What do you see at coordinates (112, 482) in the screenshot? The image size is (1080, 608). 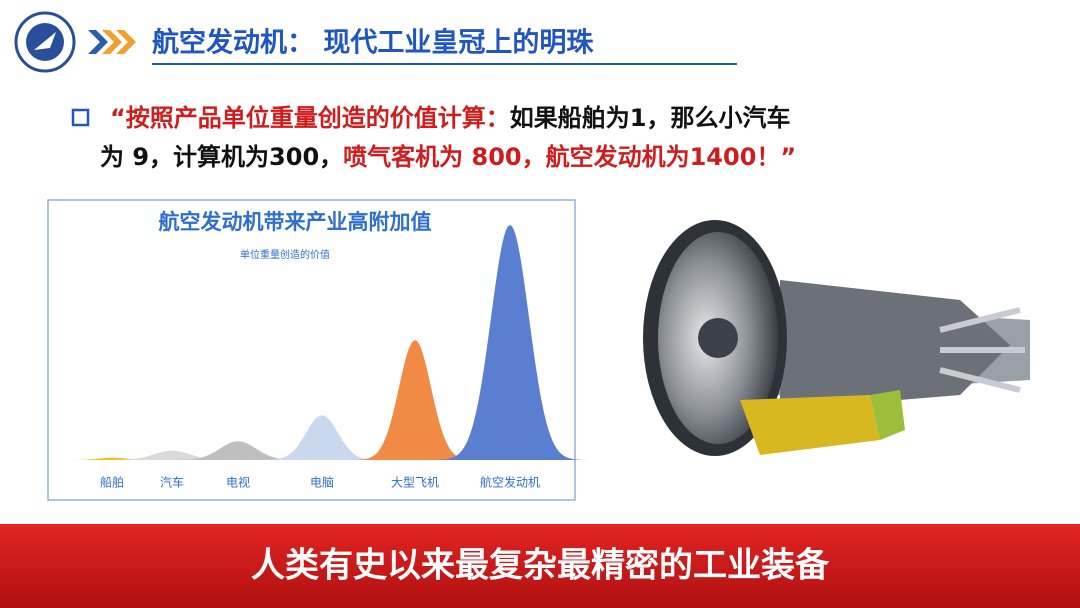 I see `category-label: 船舶` at bounding box center [112, 482].